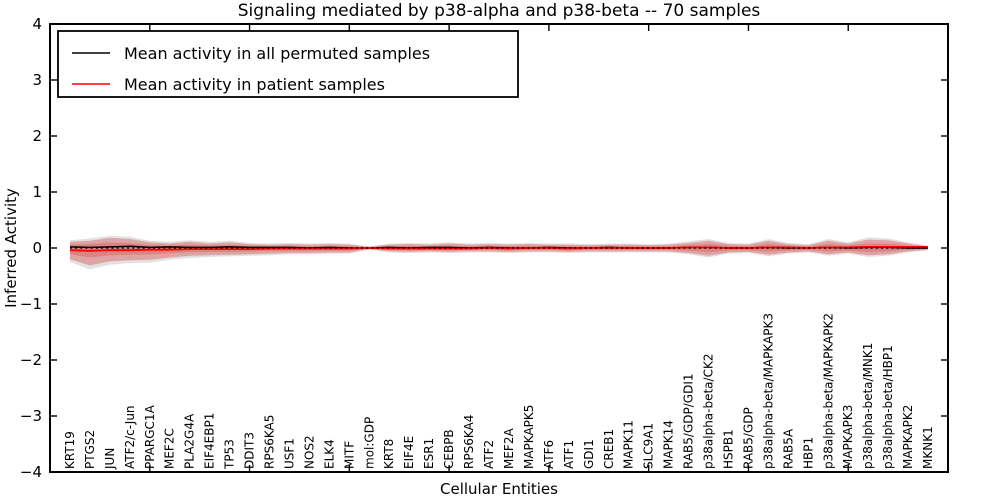 This screenshot has height=504, width=1000. I want to click on entity-label: MKNK1, so click(928, 447).